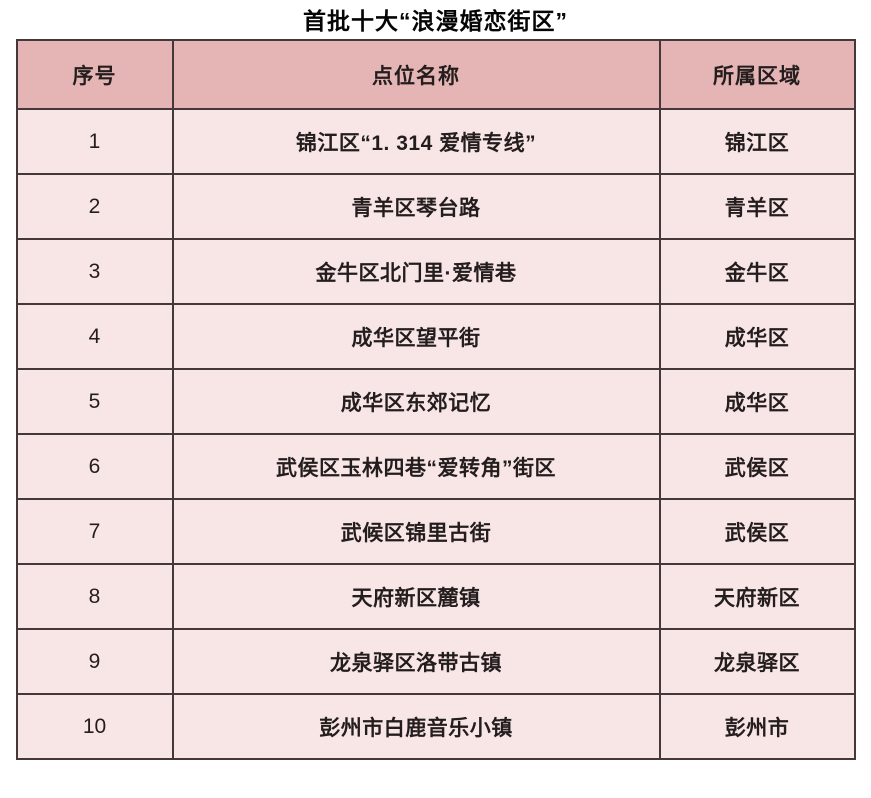 This screenshot has width=871, height=798. I want to click on region-cell: 彭州市, so click(757, 726).